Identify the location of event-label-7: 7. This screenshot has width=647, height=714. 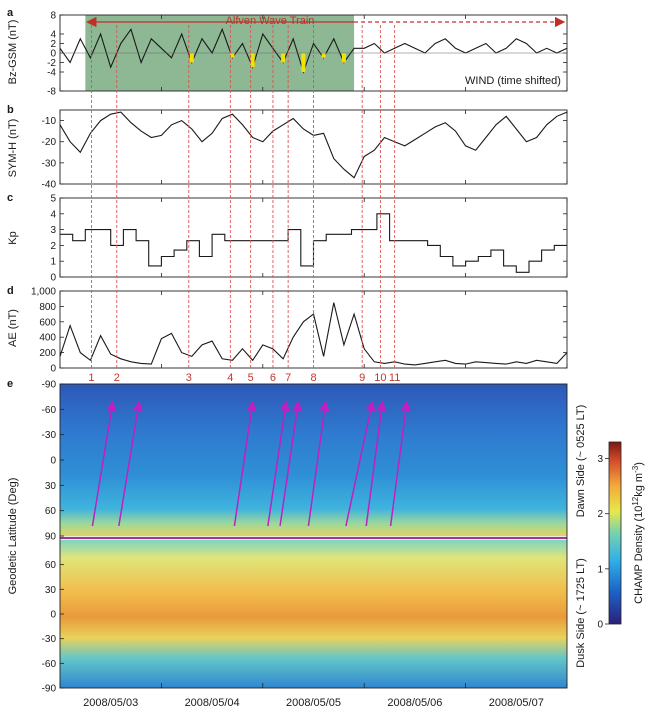
(288, 378).